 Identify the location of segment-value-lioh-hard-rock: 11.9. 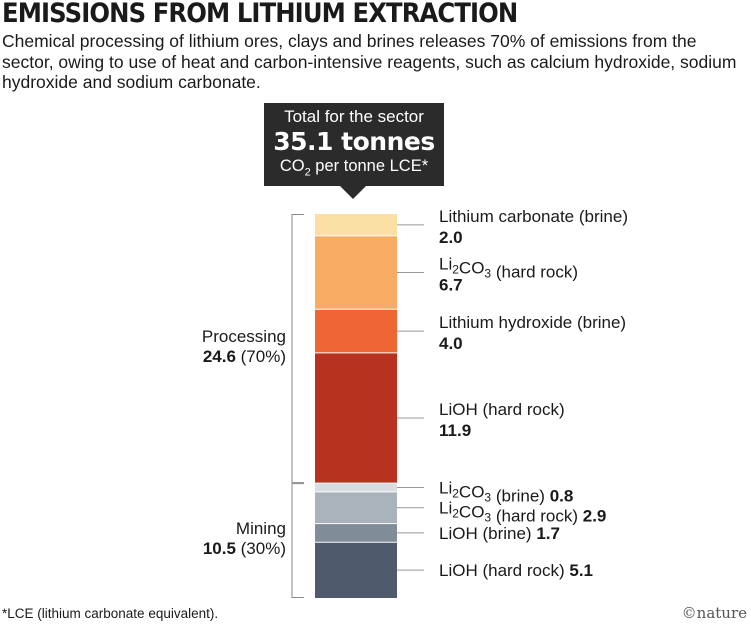
(455, 430).